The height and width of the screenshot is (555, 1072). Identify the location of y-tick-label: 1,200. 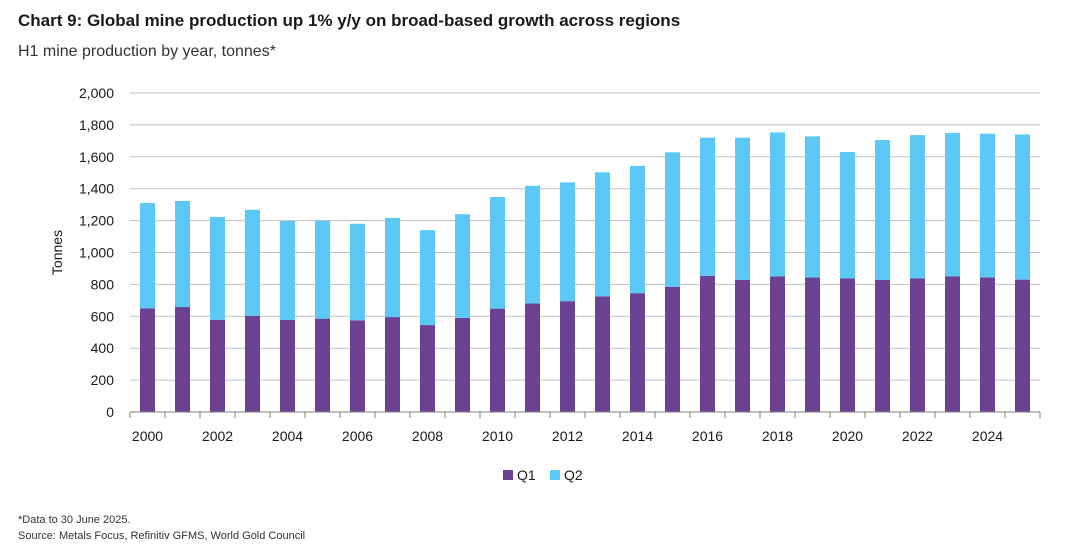
(96, 221).